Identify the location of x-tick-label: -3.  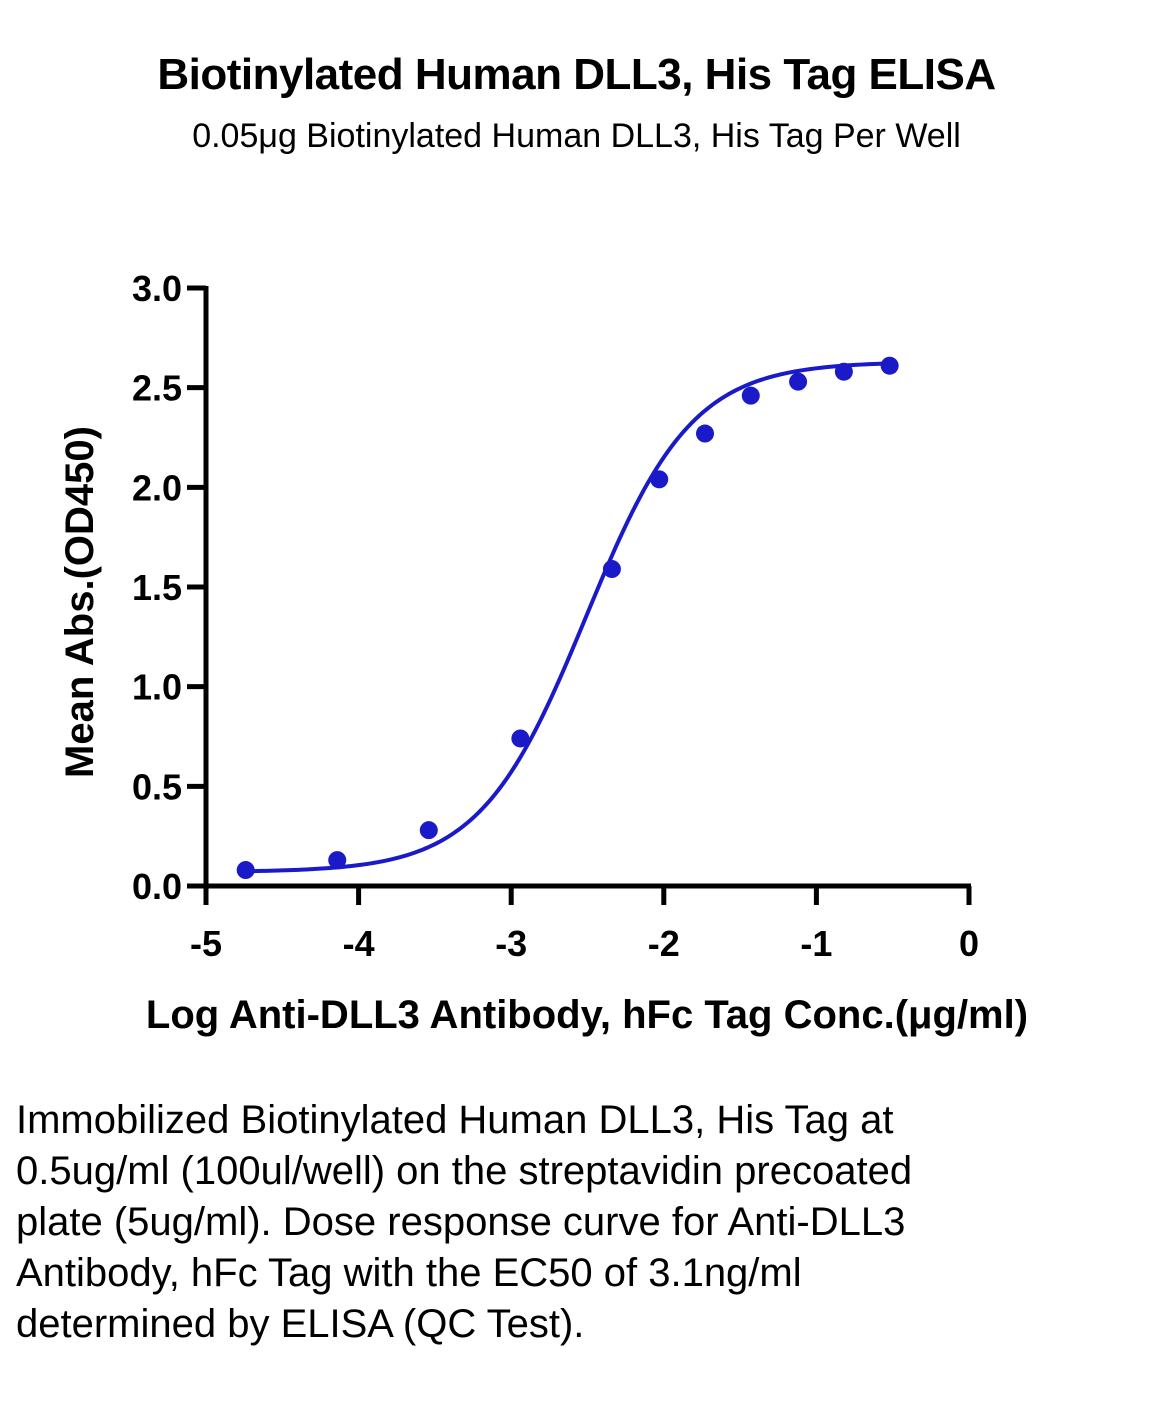
(511, 943).